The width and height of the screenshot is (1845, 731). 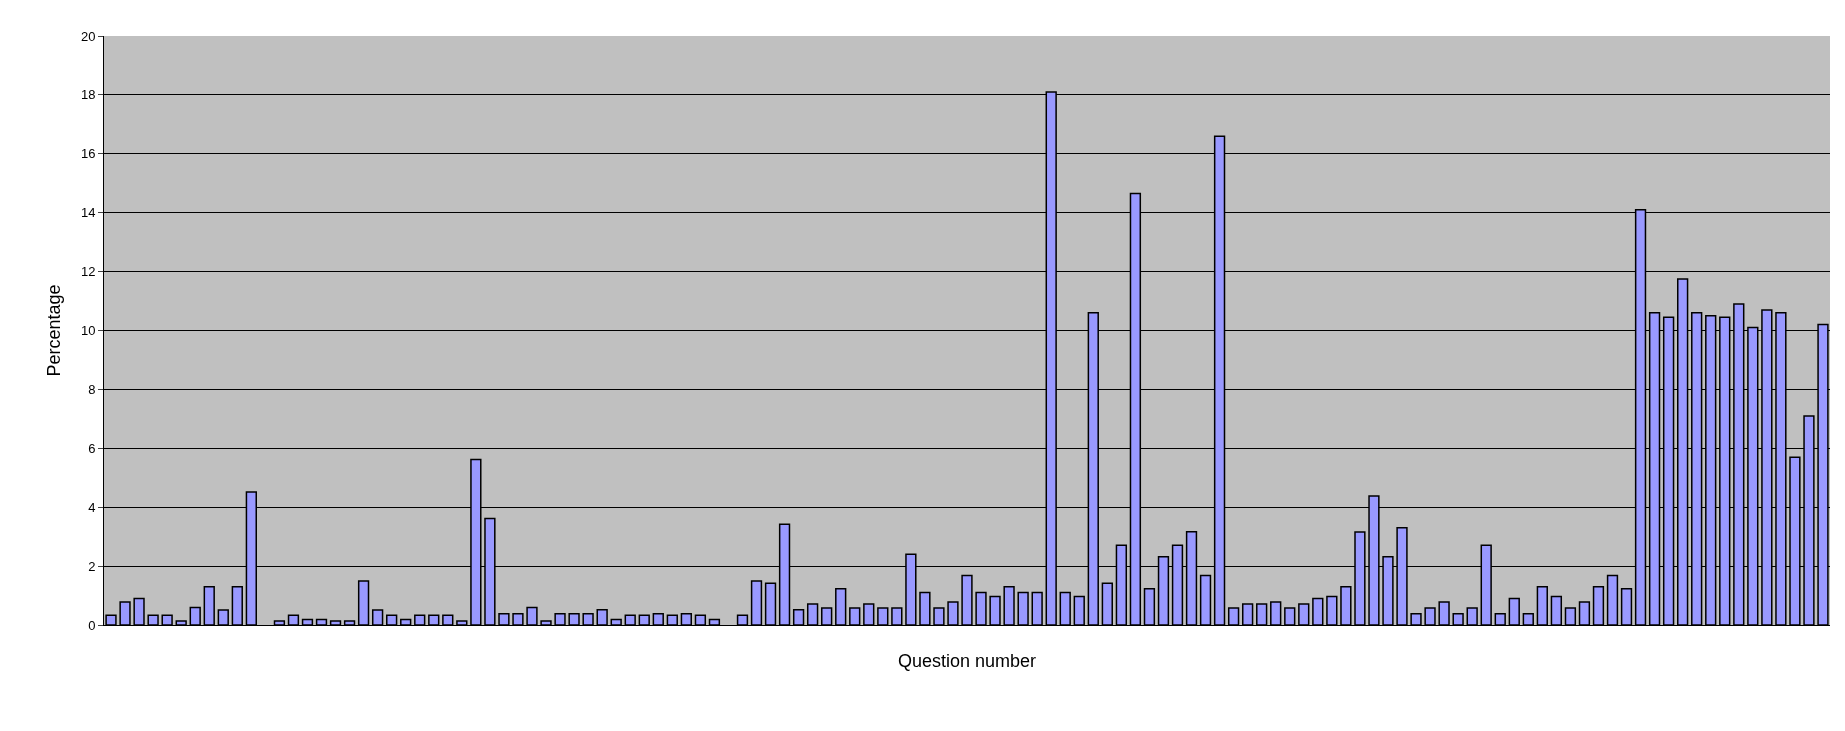 What do you see at coordinates (92, 566) in the screenshot?
I see `y-tick-label: 2` at bounding box center [92, 566].